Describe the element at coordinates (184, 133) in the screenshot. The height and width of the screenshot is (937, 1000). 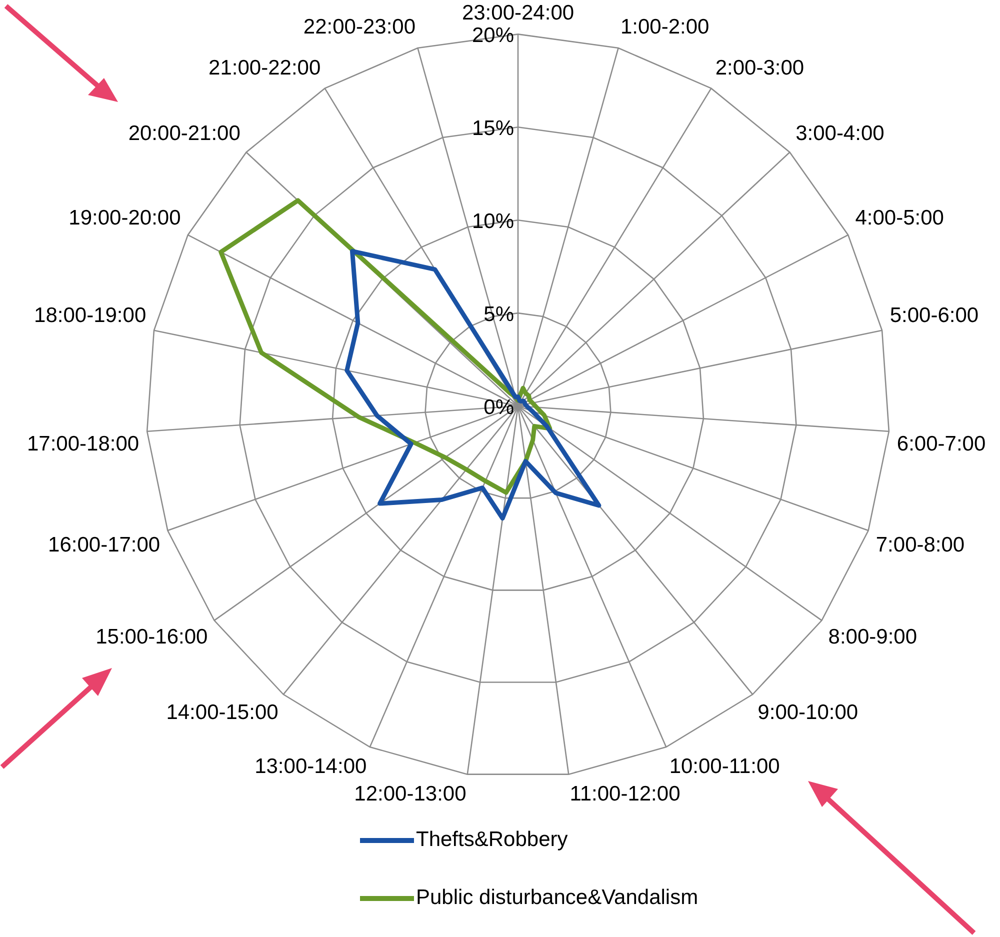
I see `spoke-label: 20:00-21:00` at that location.